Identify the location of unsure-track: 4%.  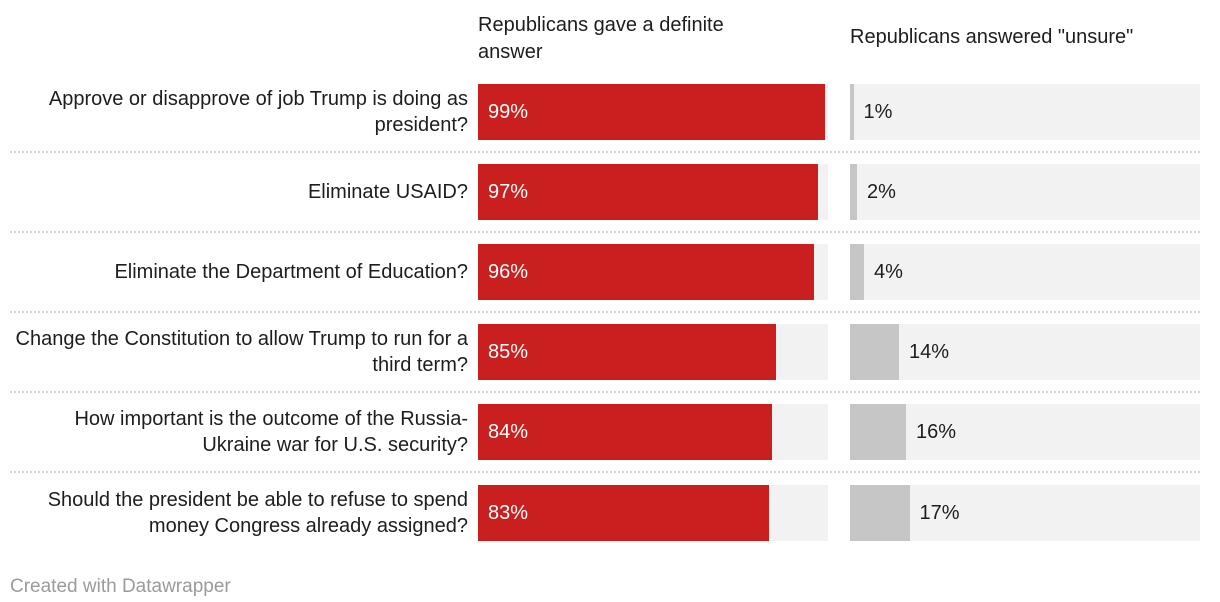
(1025, 272).